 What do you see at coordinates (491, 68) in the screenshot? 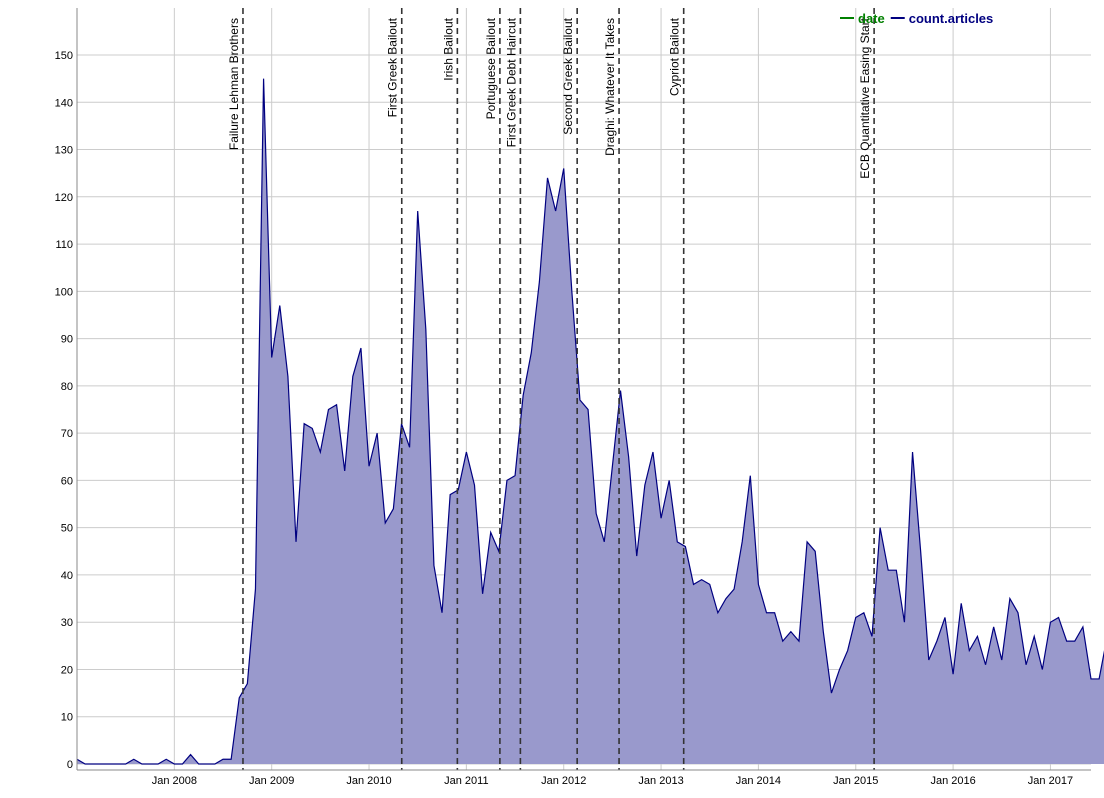
I see `event-label: Portuguese Bailout` at bounding box center [491, 68].